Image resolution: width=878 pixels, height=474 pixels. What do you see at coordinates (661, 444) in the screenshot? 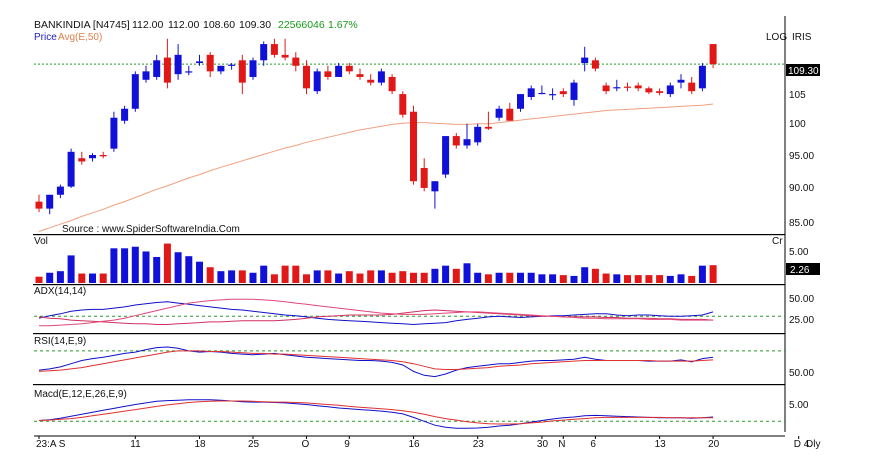
I see `x-tick-label: 13` at bounding box center [661, 444].